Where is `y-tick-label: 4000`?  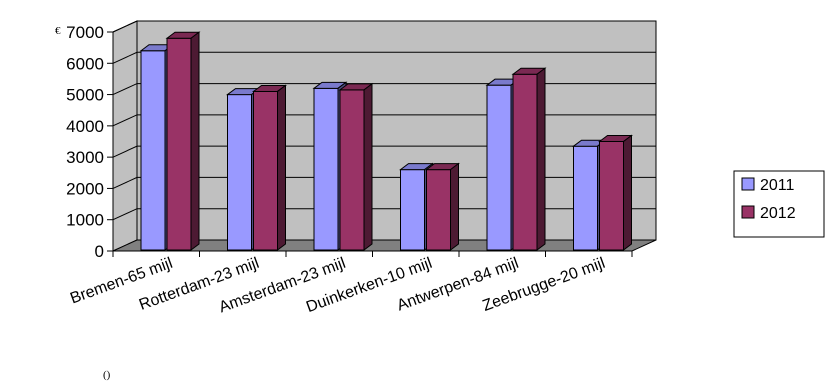 y-tick-label: 4000 is located at coordinates (85, 126).